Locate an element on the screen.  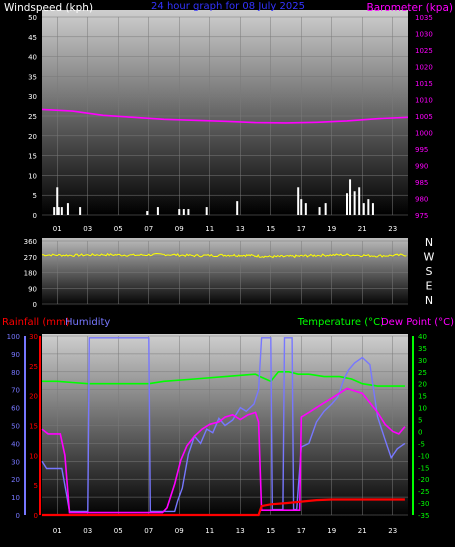
barometer-tick-label: 1015 is located at coordinates (424, 84).